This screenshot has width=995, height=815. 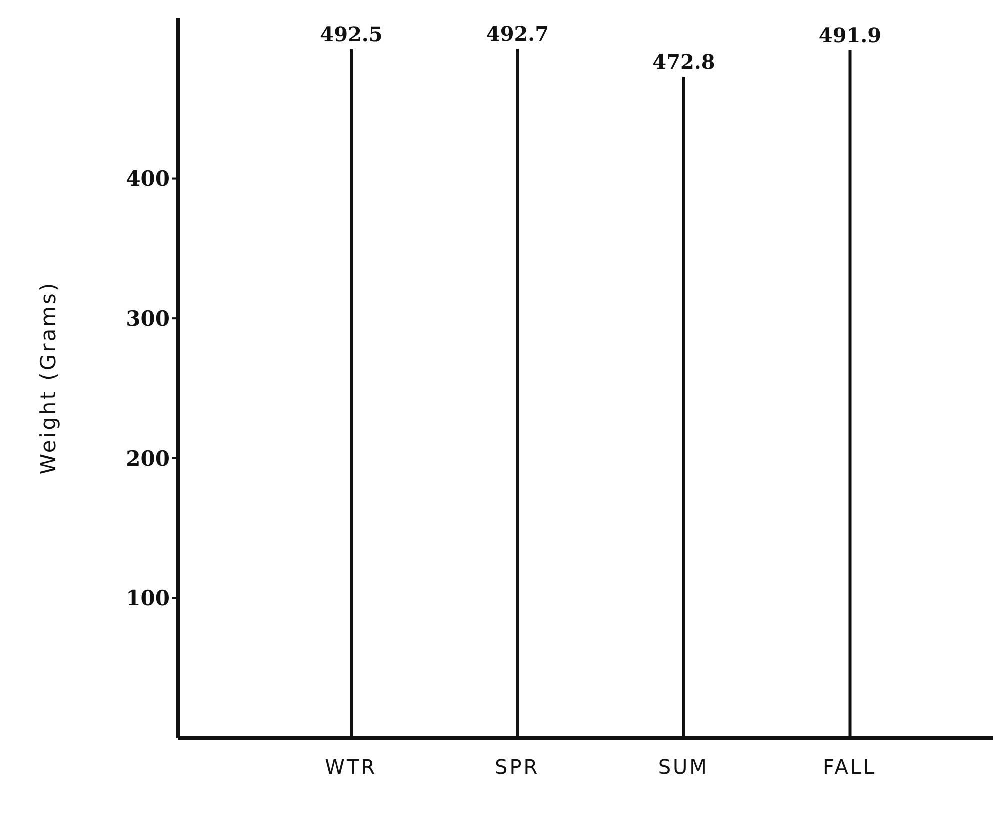 I want to click on y-tick-label: 100, so click(x=148, y=598).